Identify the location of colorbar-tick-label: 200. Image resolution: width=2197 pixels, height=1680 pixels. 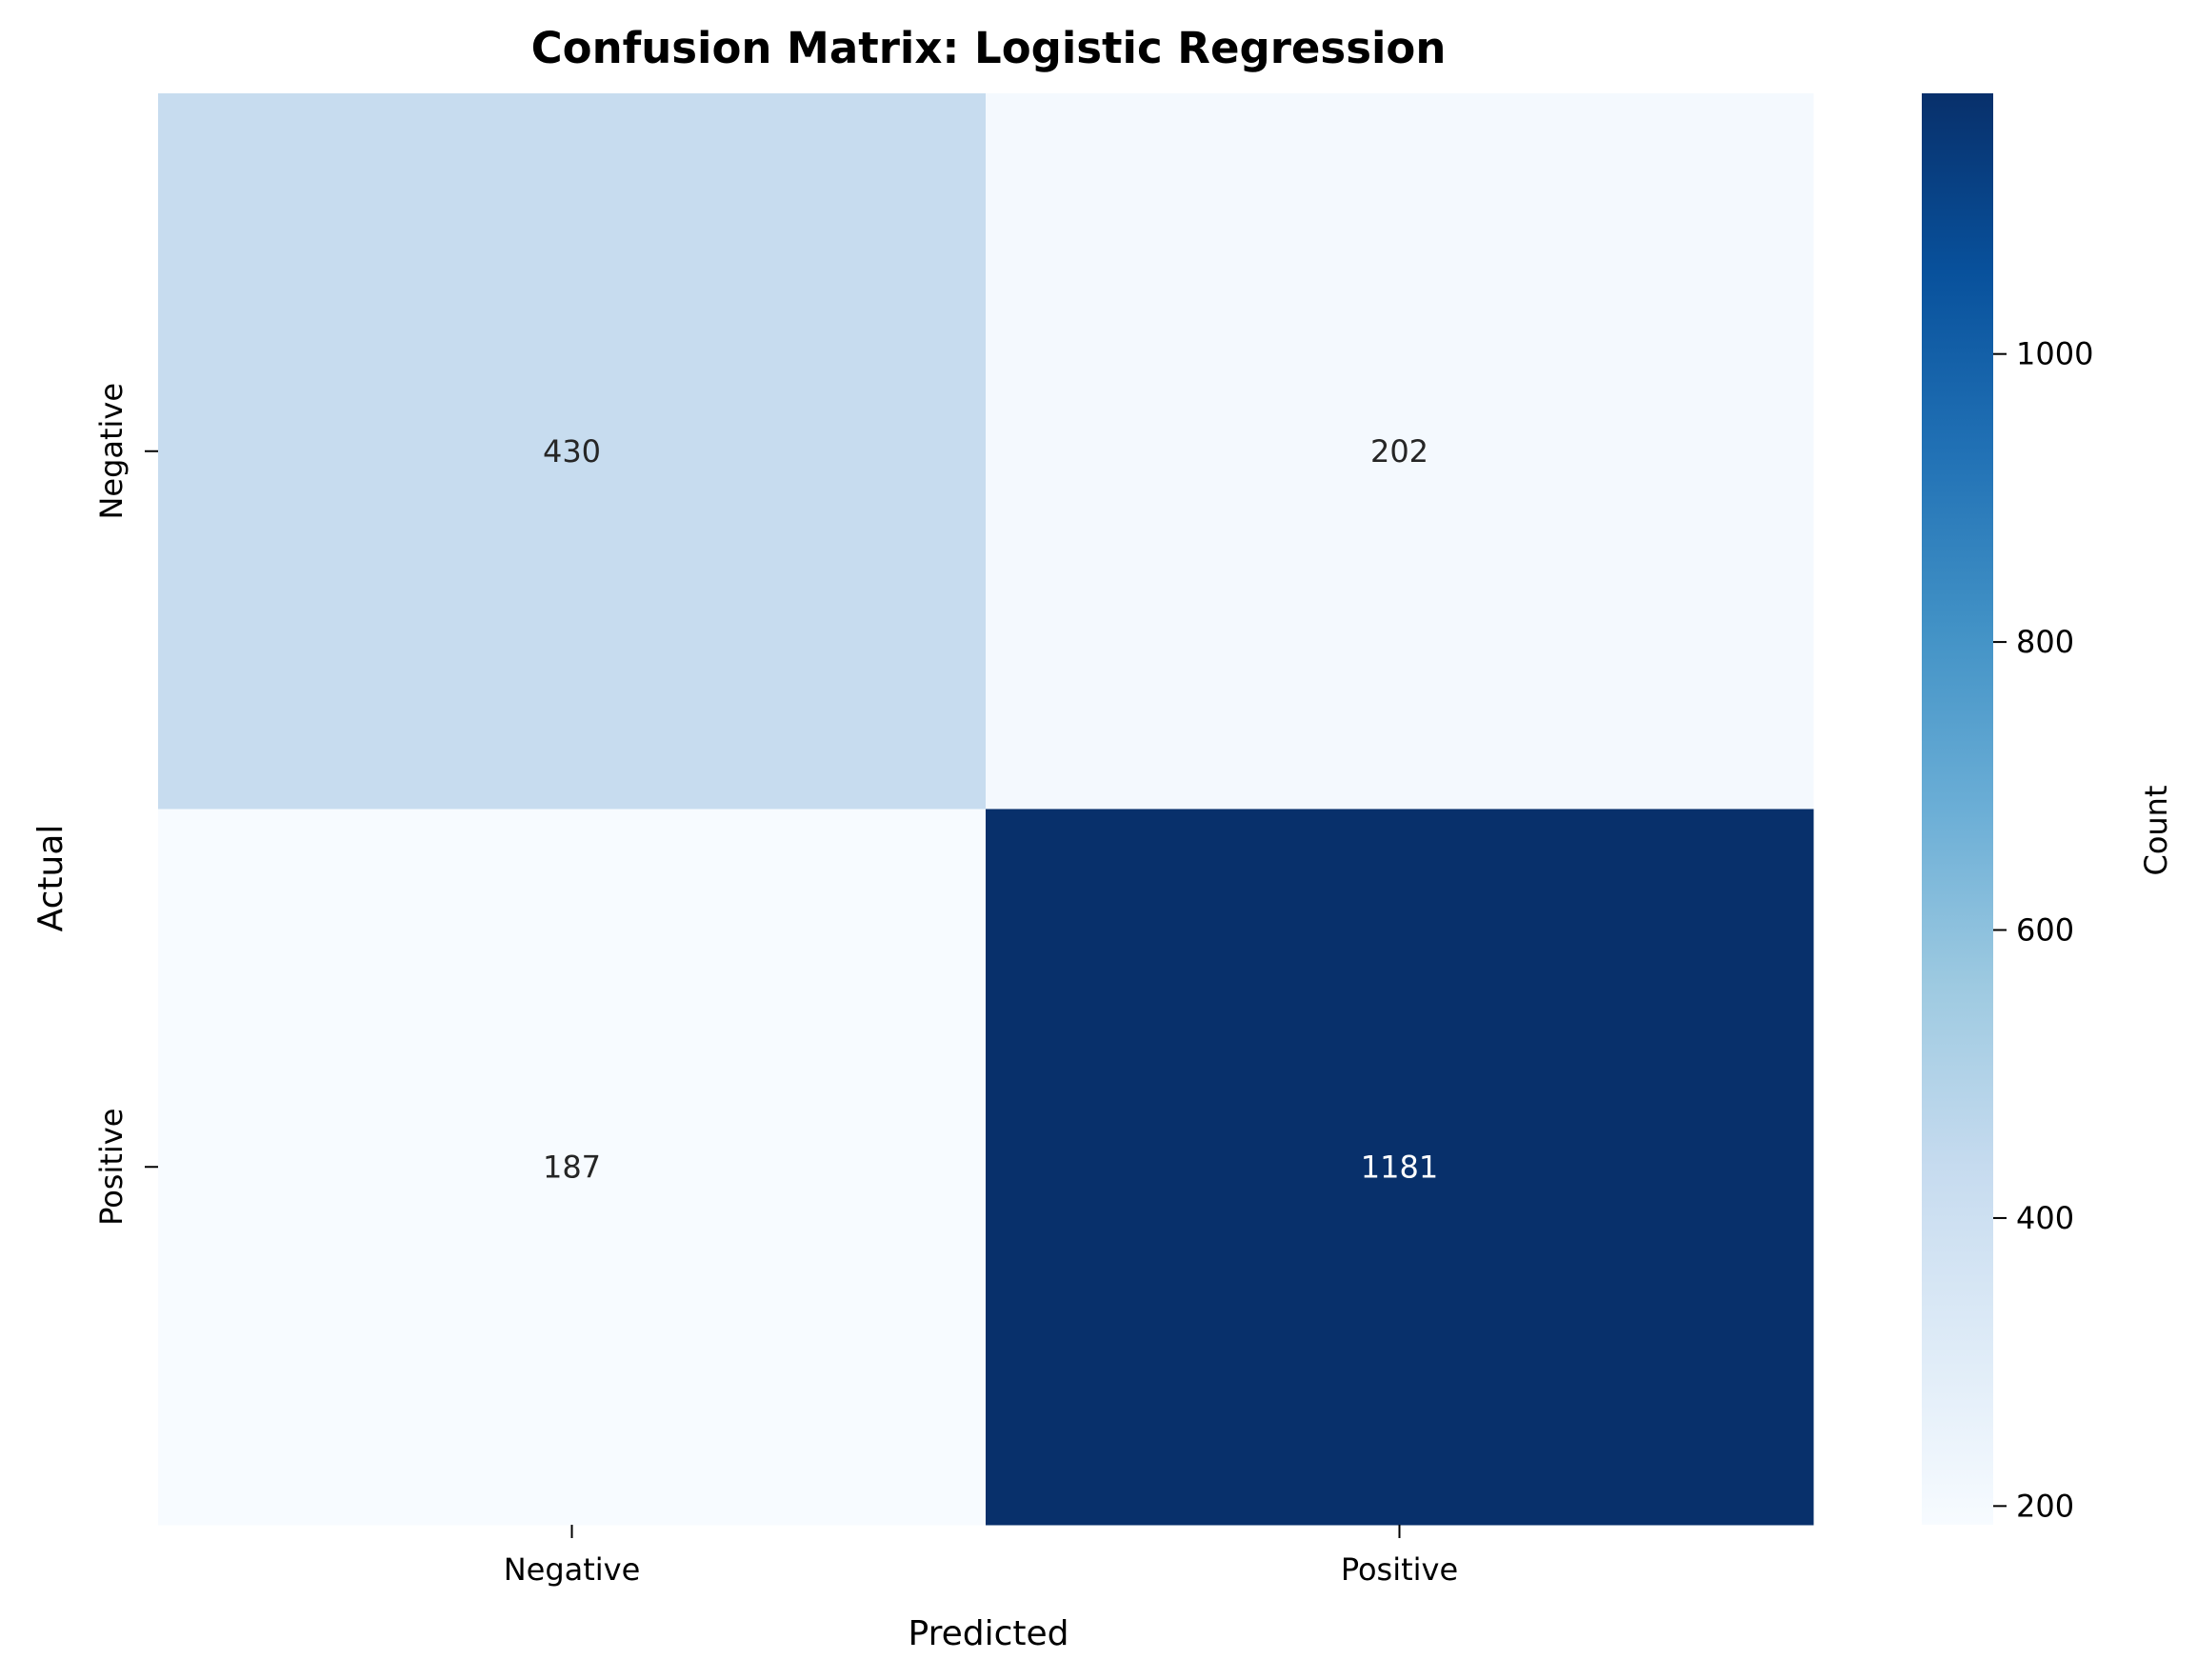
(2045, 1506).